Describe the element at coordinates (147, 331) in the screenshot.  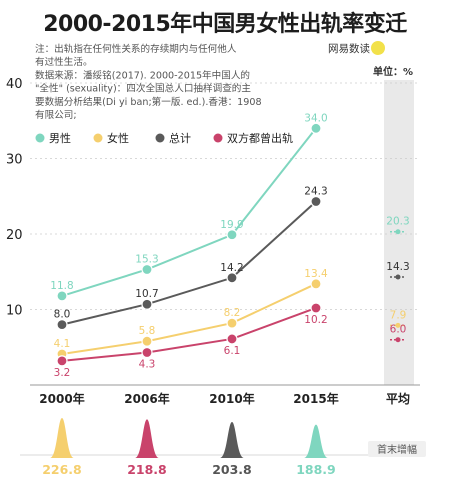
I see `label-female-1: 5.8` at that location.